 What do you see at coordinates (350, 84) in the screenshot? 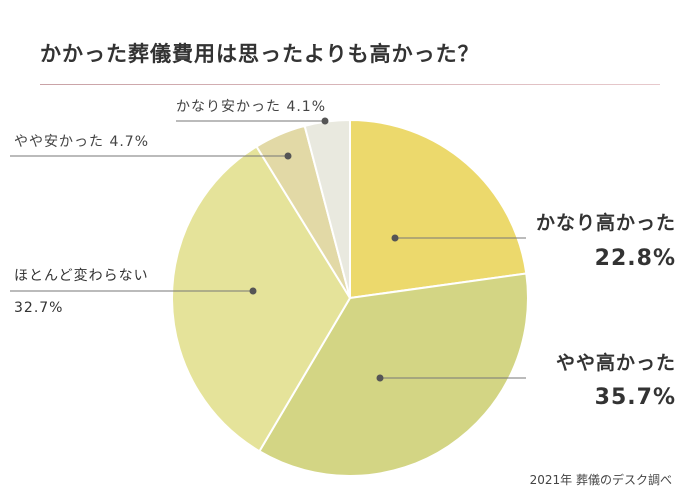
I see `title-underline` at bounding box center [350, 84].